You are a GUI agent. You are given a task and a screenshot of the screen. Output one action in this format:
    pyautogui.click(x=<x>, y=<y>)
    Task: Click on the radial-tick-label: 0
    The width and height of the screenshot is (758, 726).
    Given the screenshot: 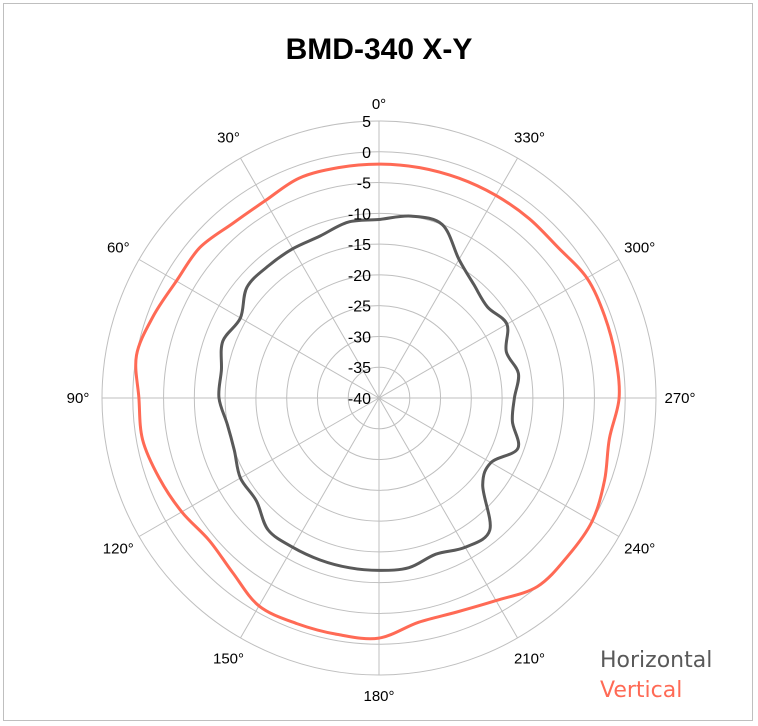 What is the action you would take?
    pyautogui.click(x=366, y=153)
    